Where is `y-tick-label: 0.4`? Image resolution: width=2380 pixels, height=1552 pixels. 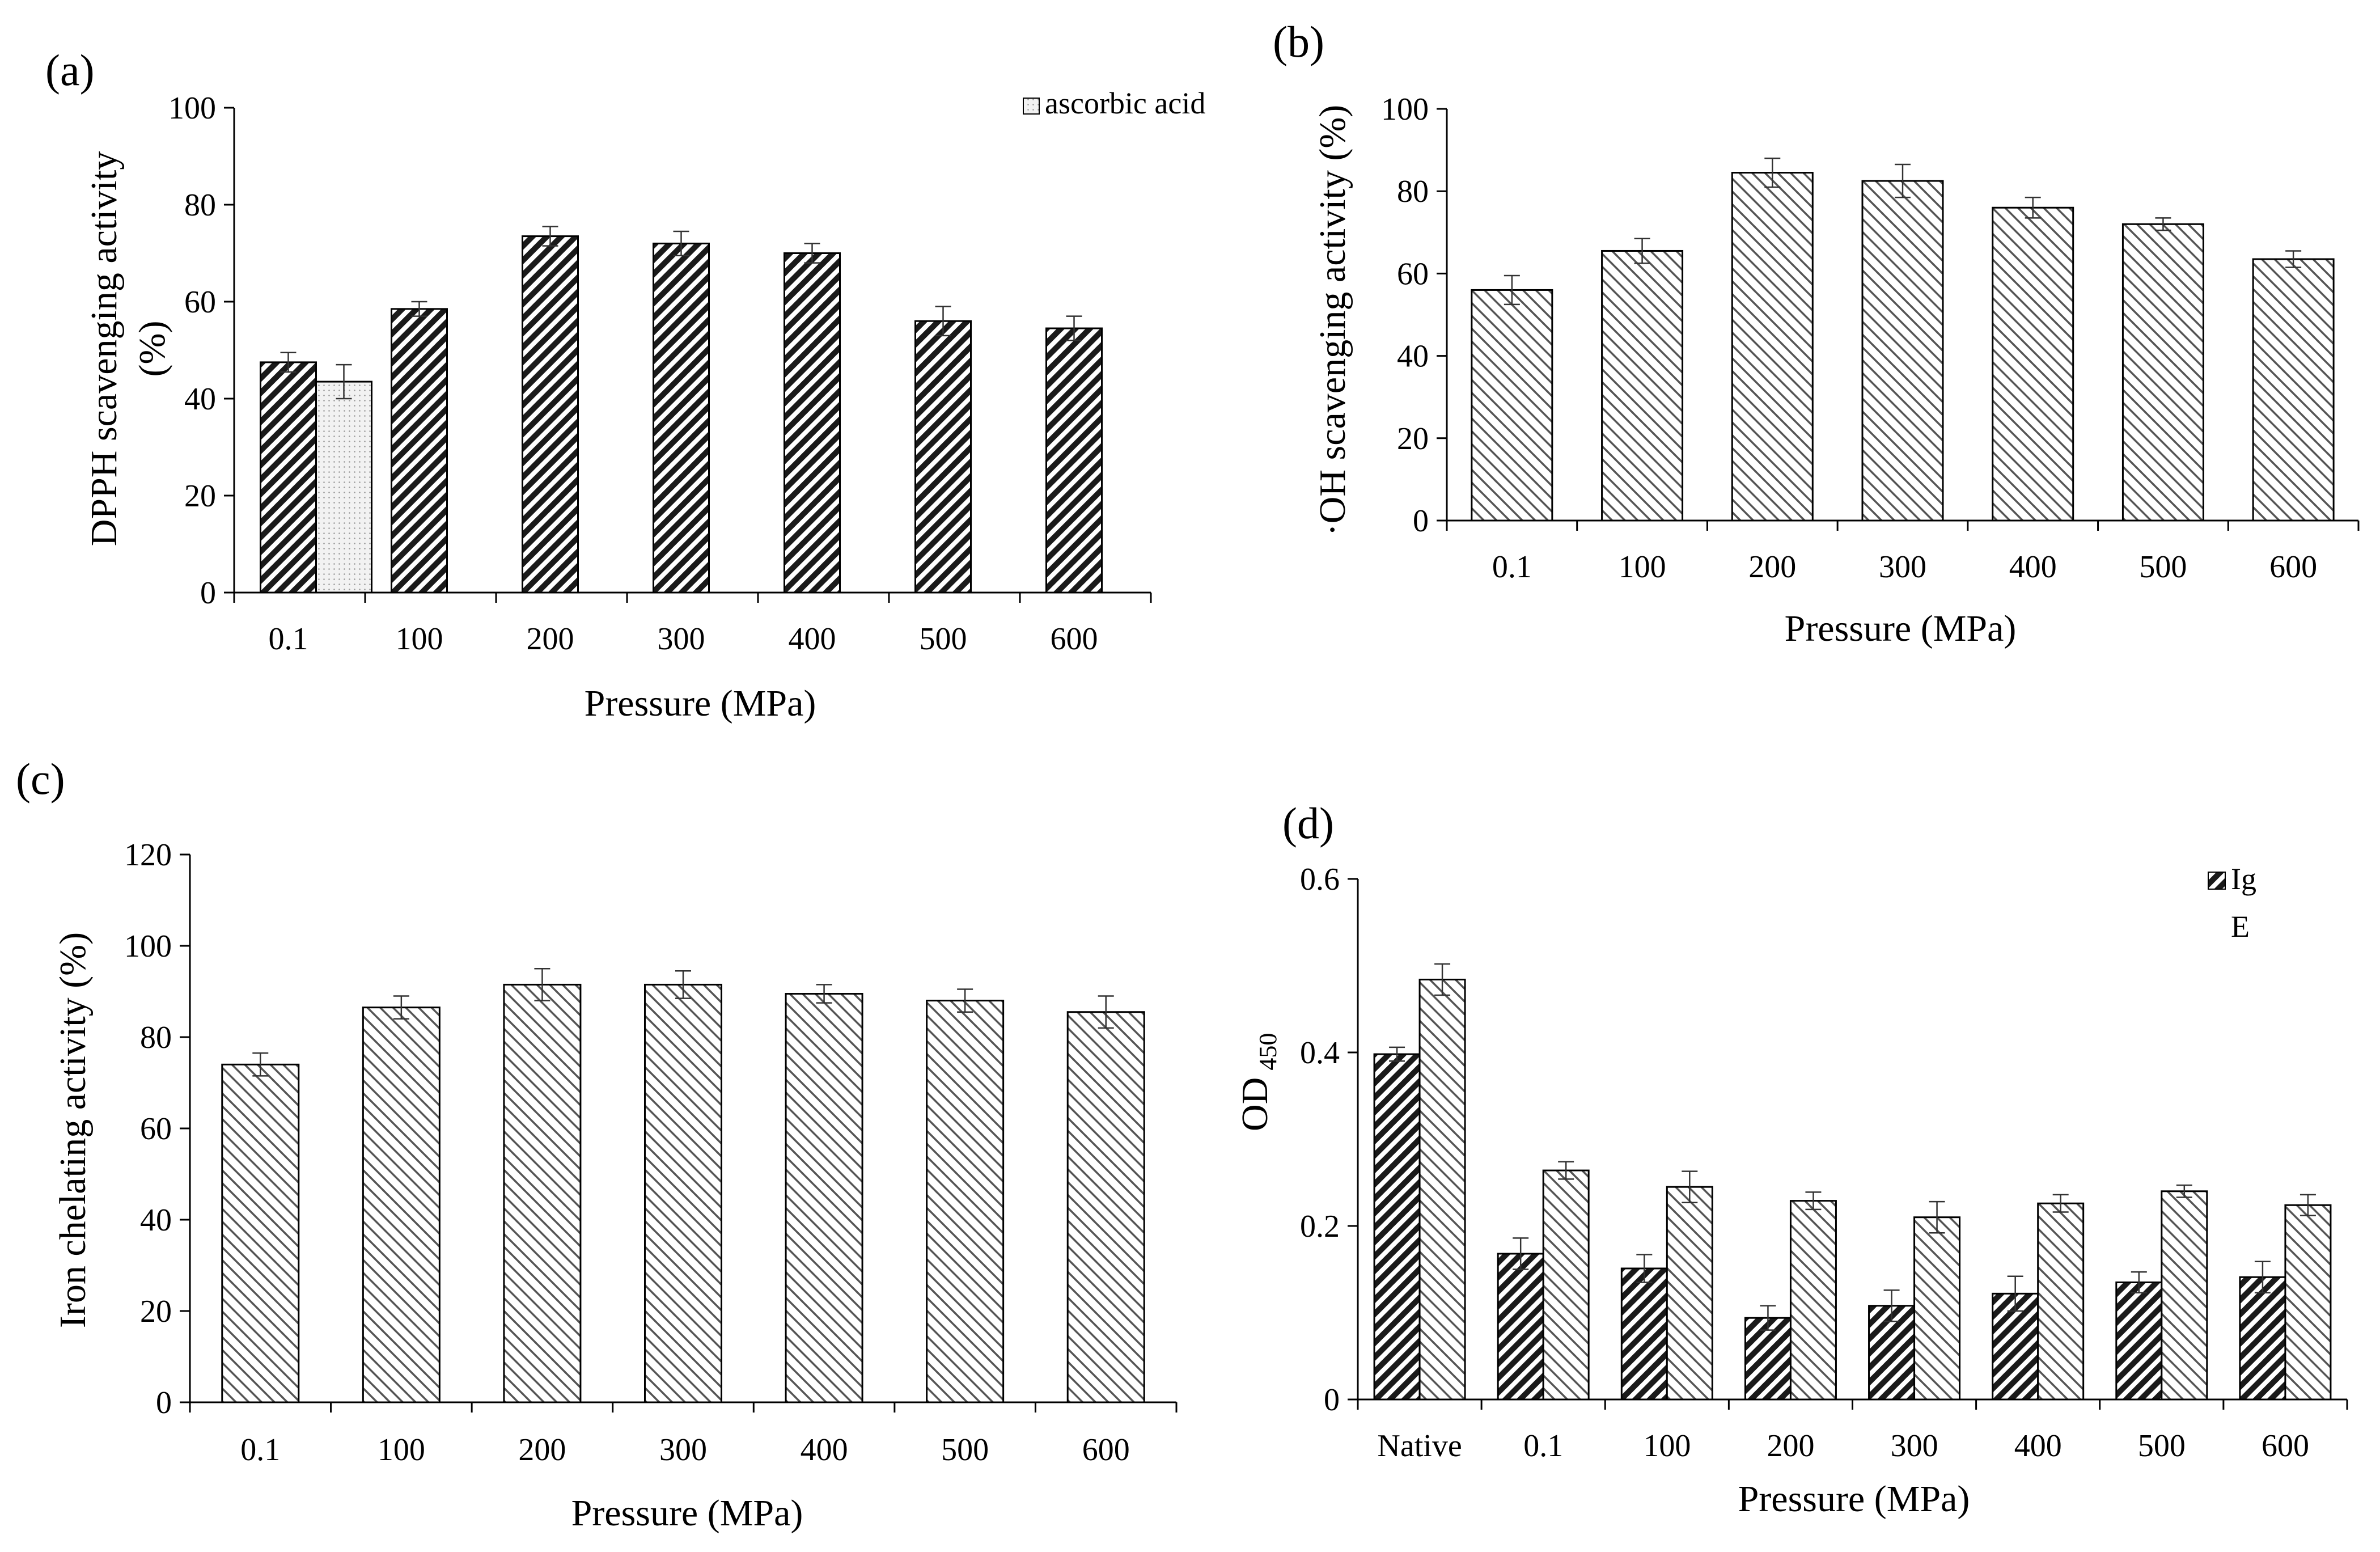
y-tick-label: 0.4 is located at coordinates (1320, 1053).